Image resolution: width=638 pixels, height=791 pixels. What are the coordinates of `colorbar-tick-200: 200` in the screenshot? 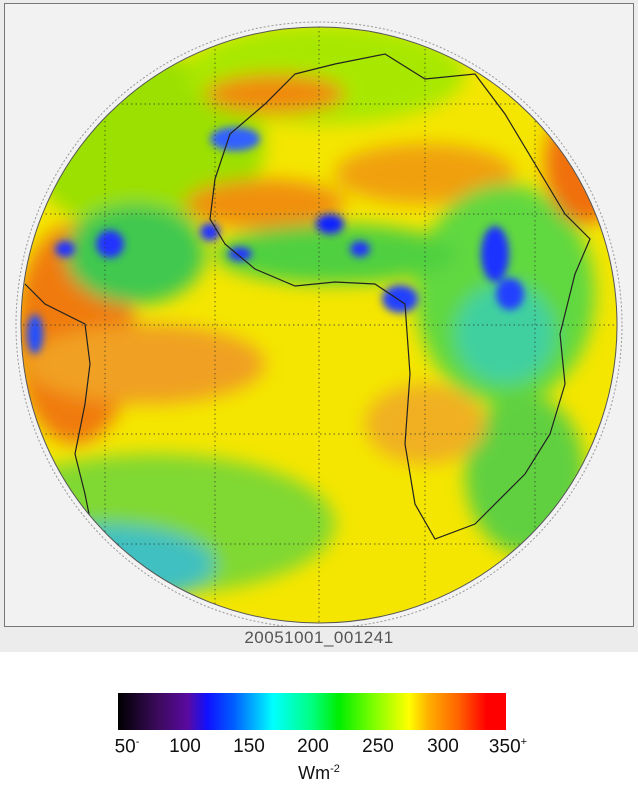 It's located at (313, 746).